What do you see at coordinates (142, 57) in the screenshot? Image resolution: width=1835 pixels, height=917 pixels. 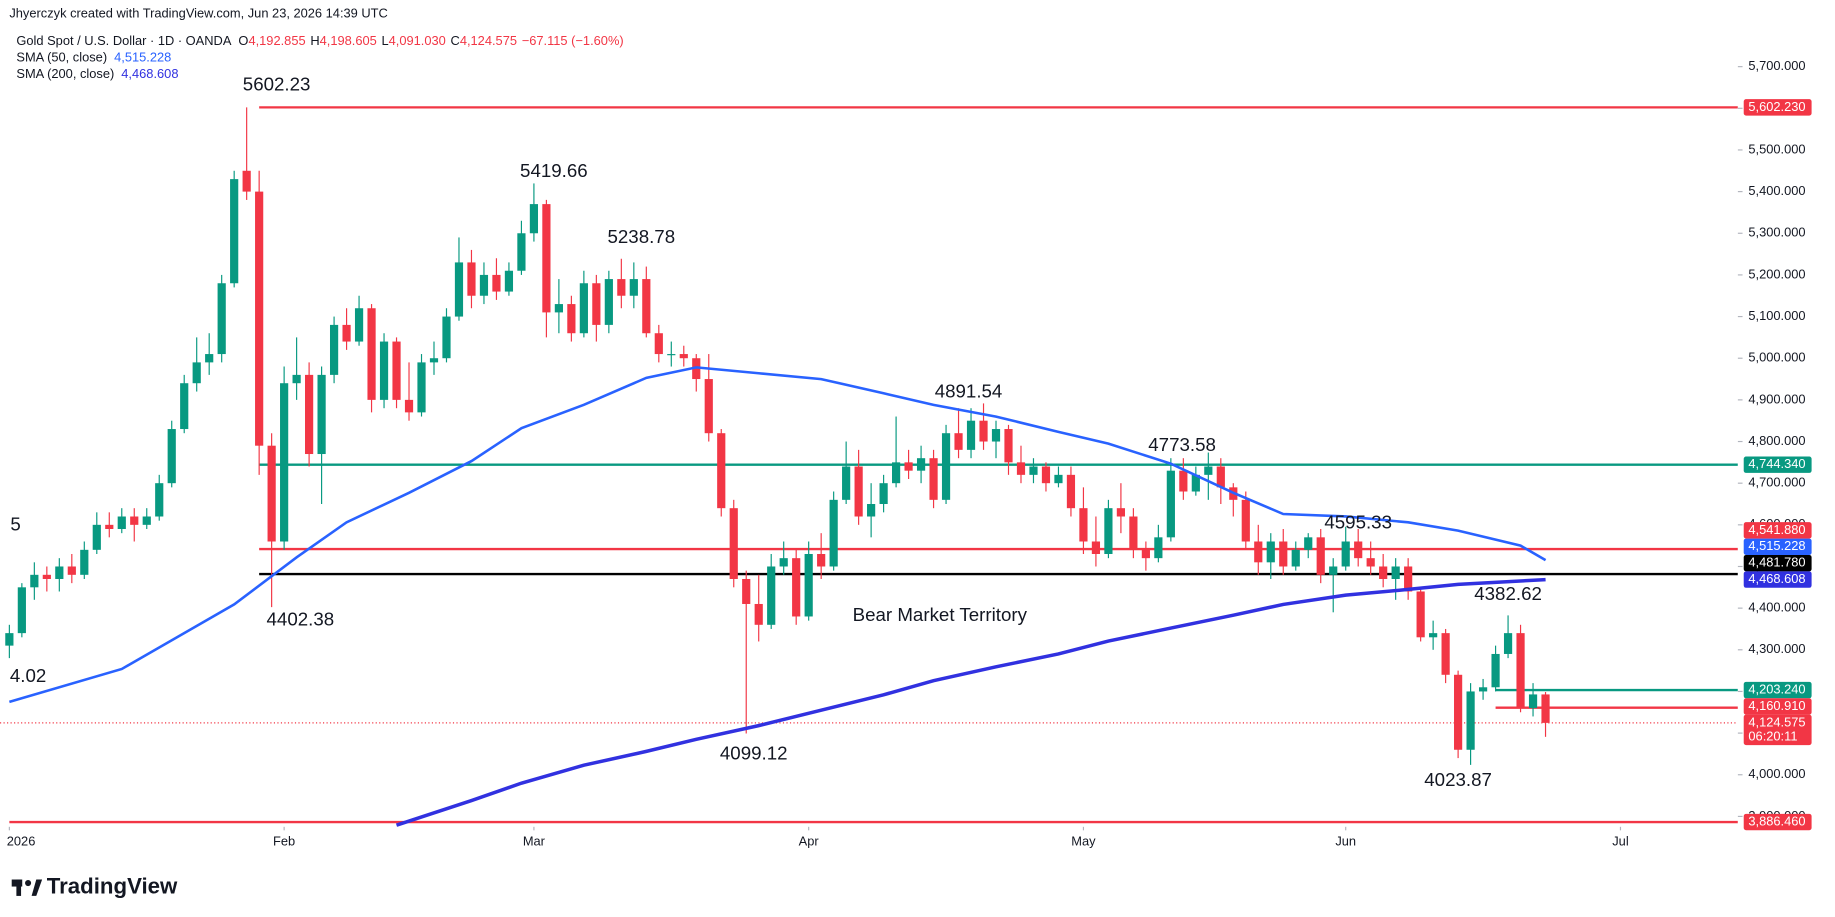 I see `sma-value: 4,515.228` at bounding box center [142, 57].